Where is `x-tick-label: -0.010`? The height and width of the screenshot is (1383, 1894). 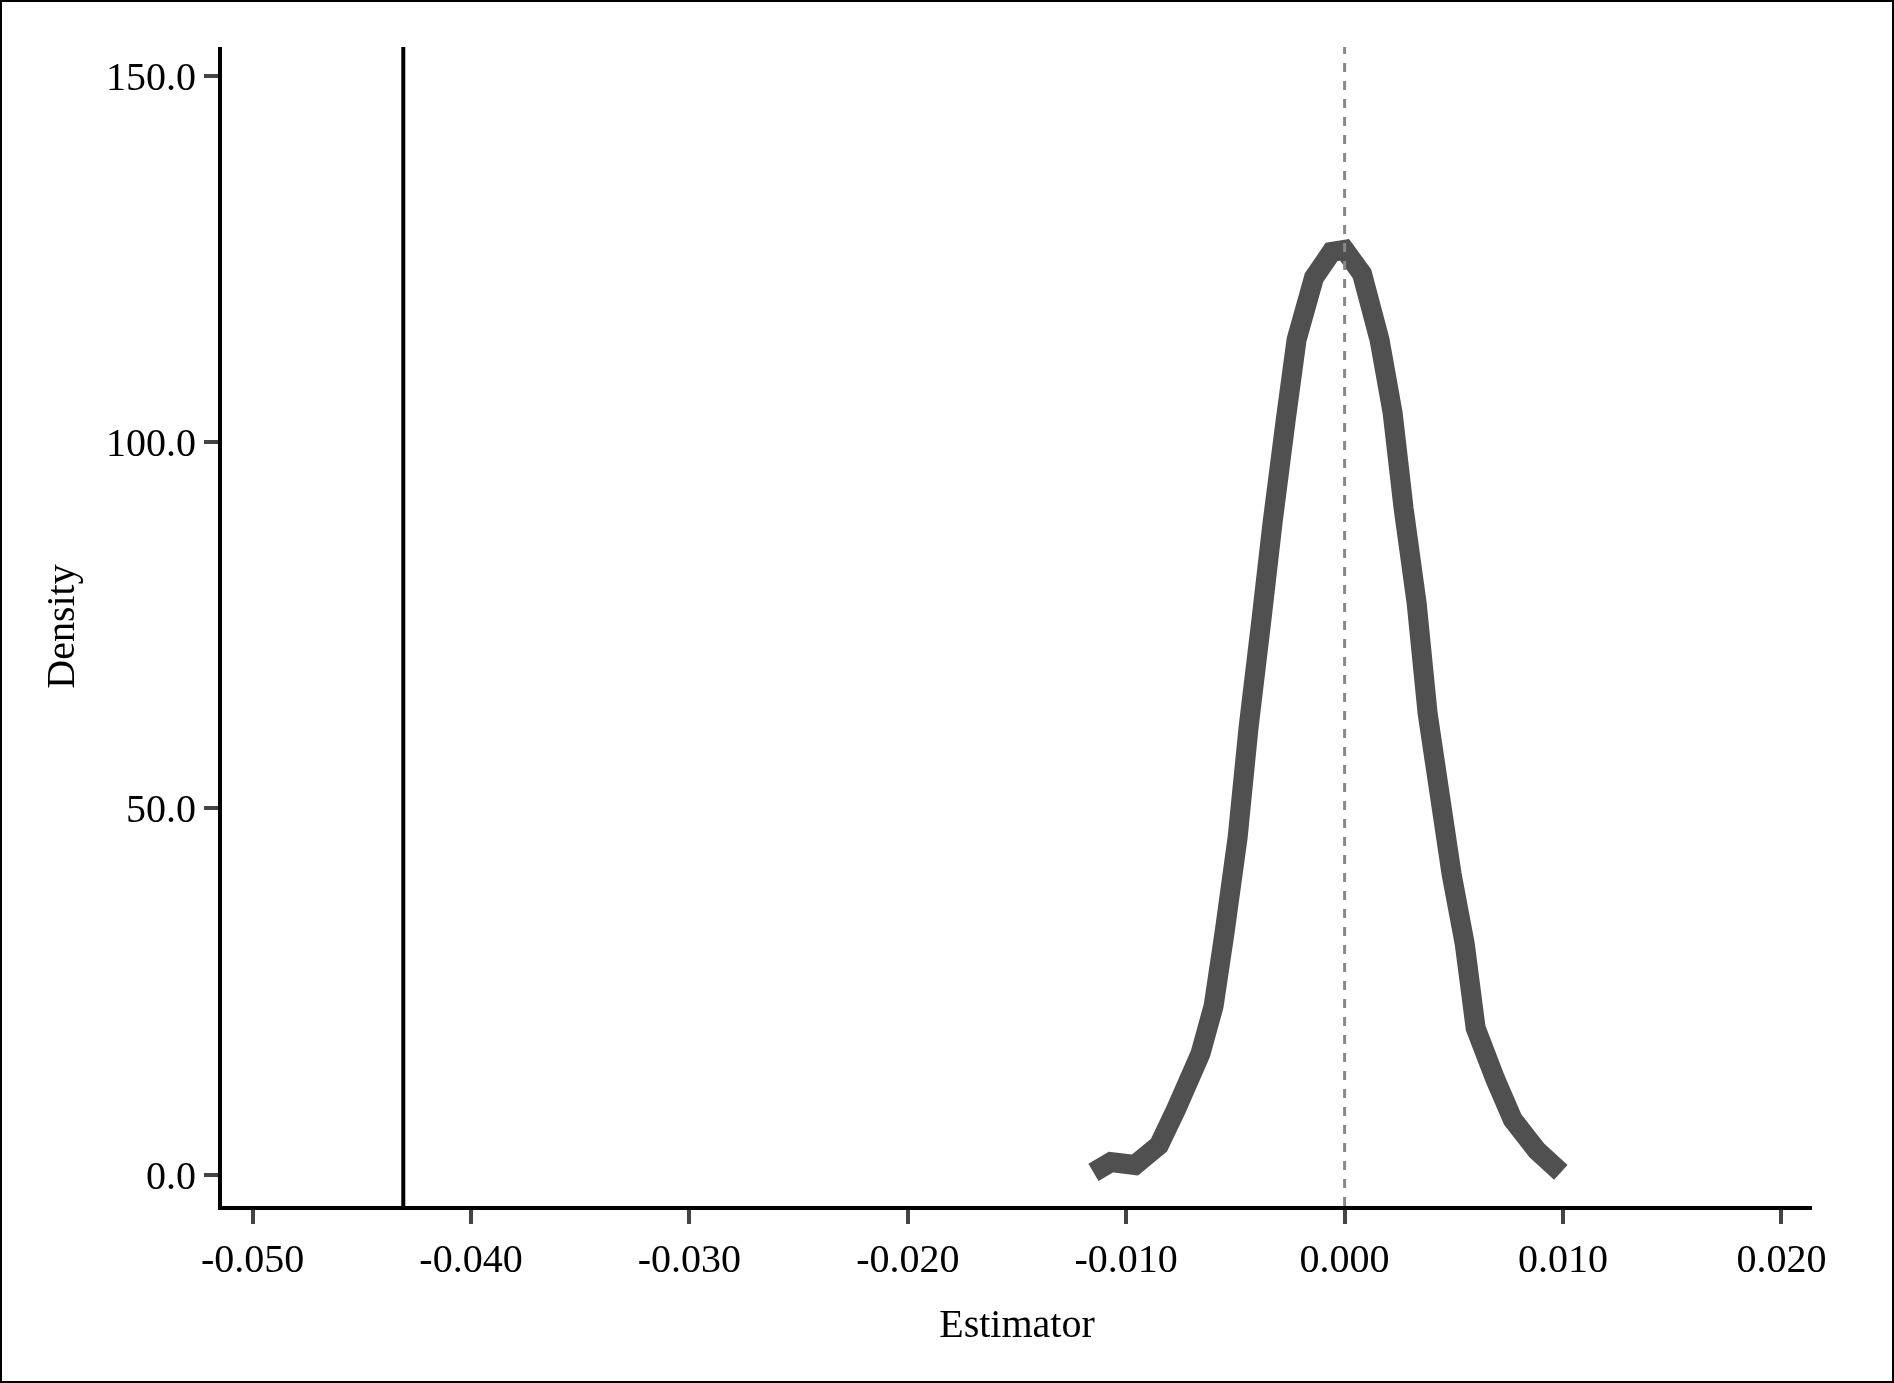
x-tick-label: -0.010 is located at coordinates (1126, 1258).